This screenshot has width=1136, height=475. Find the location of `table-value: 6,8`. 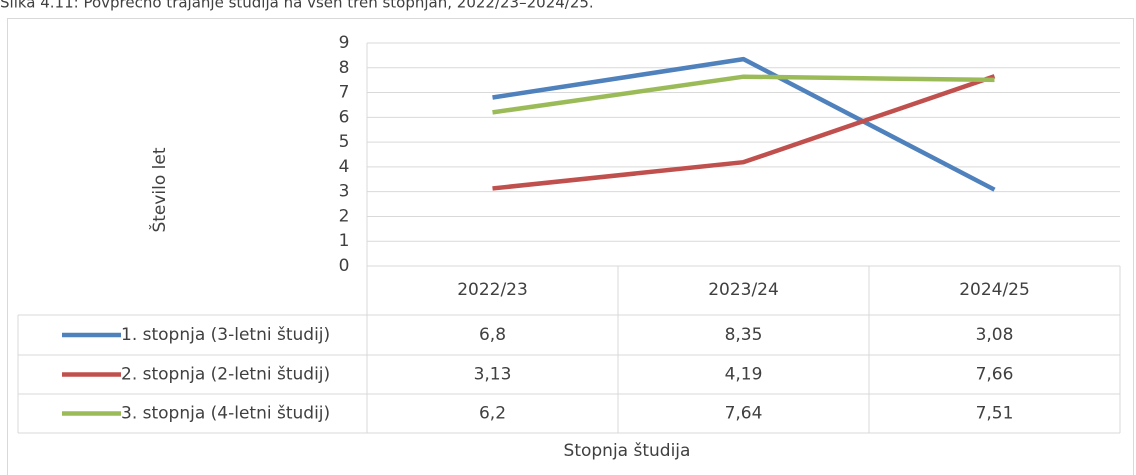

table-value: 6,8 is located at coordinates (492, 335).